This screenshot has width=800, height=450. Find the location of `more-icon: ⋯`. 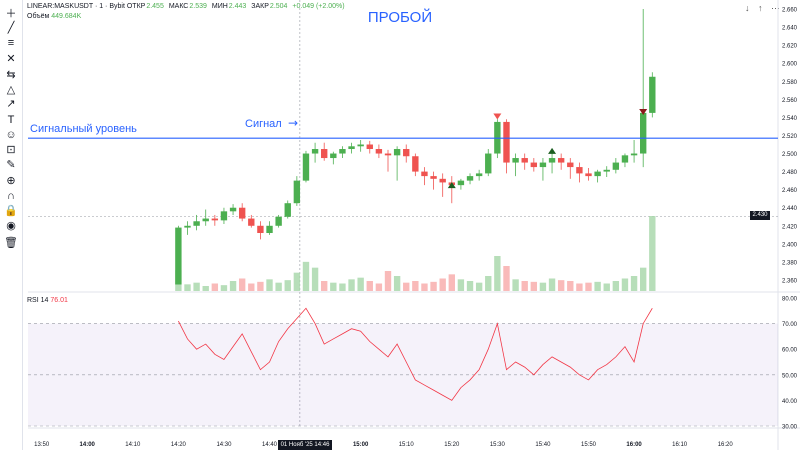

more-icon: ⋯ is located at coordinates (775, 8).